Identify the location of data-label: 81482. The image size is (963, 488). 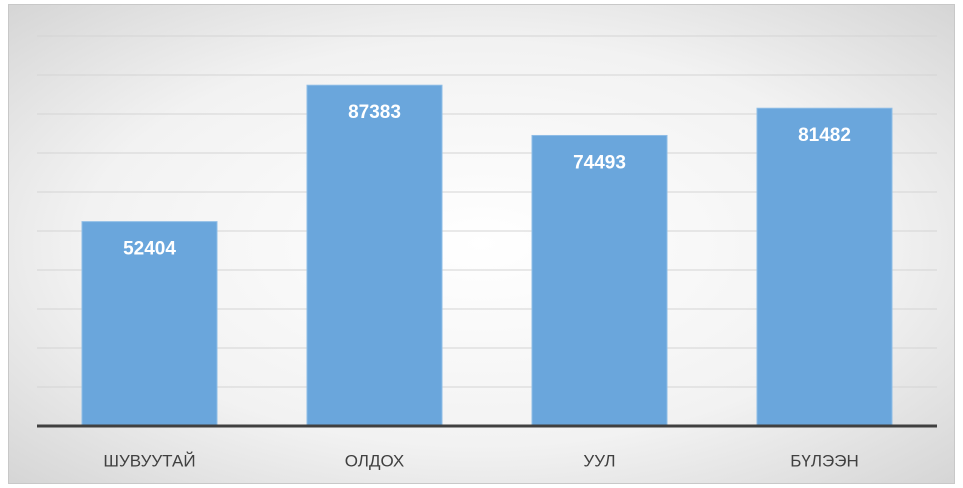
(824, 135).